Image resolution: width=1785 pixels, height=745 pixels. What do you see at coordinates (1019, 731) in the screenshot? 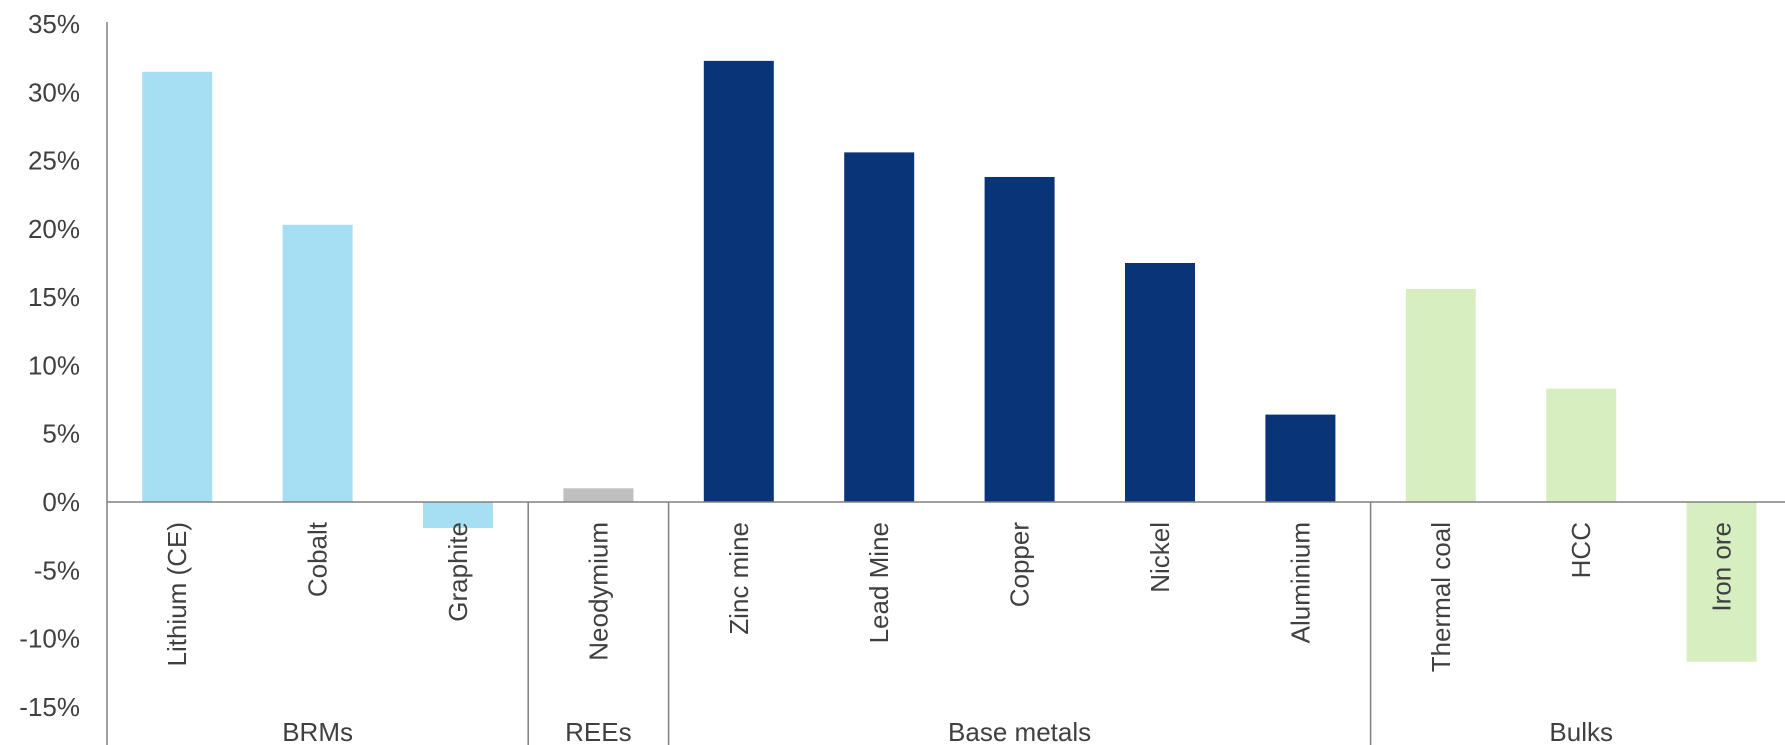
I see `group-label: Base metals` at bounding box center [1019, 731].